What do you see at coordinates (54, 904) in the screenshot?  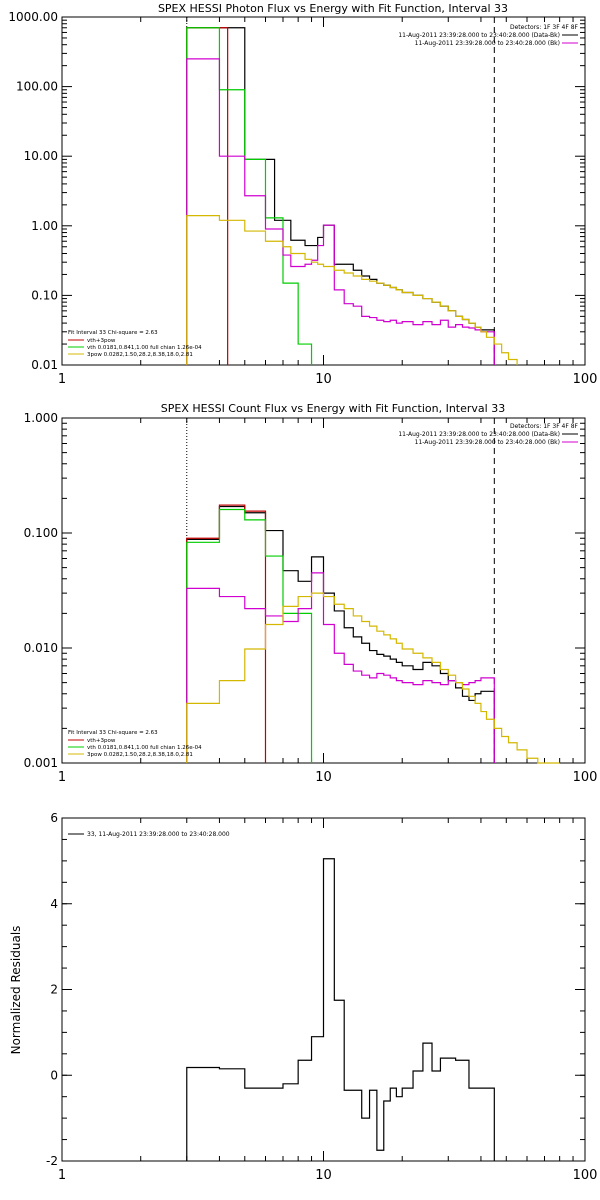 I see `y-tick-label: 4` at bounding box center [54, 904].